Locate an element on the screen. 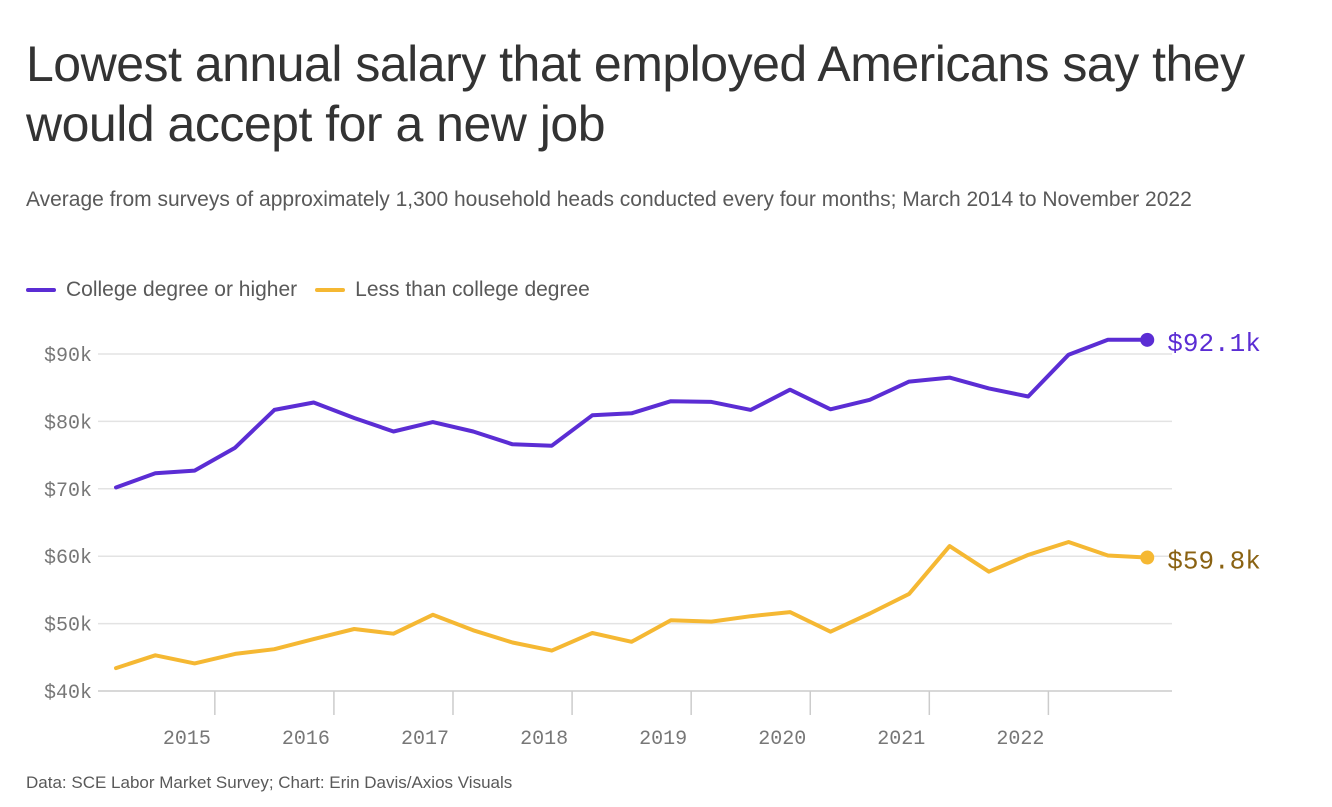 Image resolution: width=1332 pixels, height=807 pixels. series-line-college is located at coordinates (632, 413).